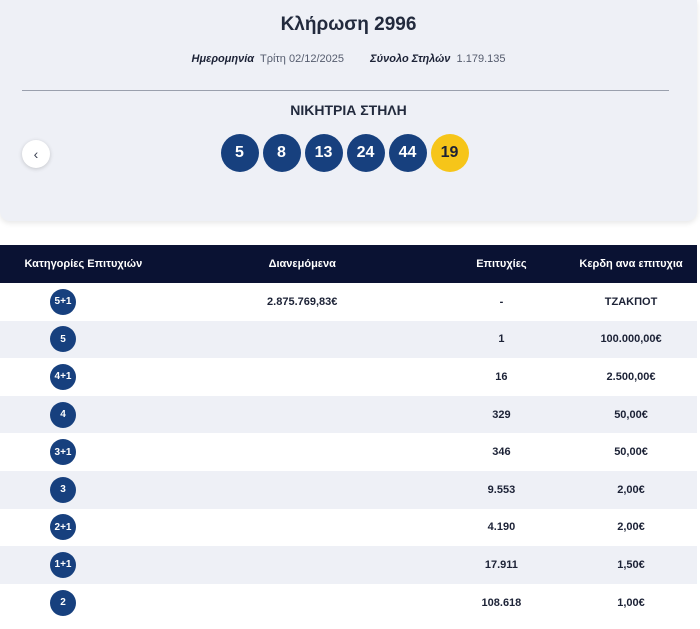 This screenshot has height=629, width=700. I want to click on number-ball: 5, so click(239, 153).